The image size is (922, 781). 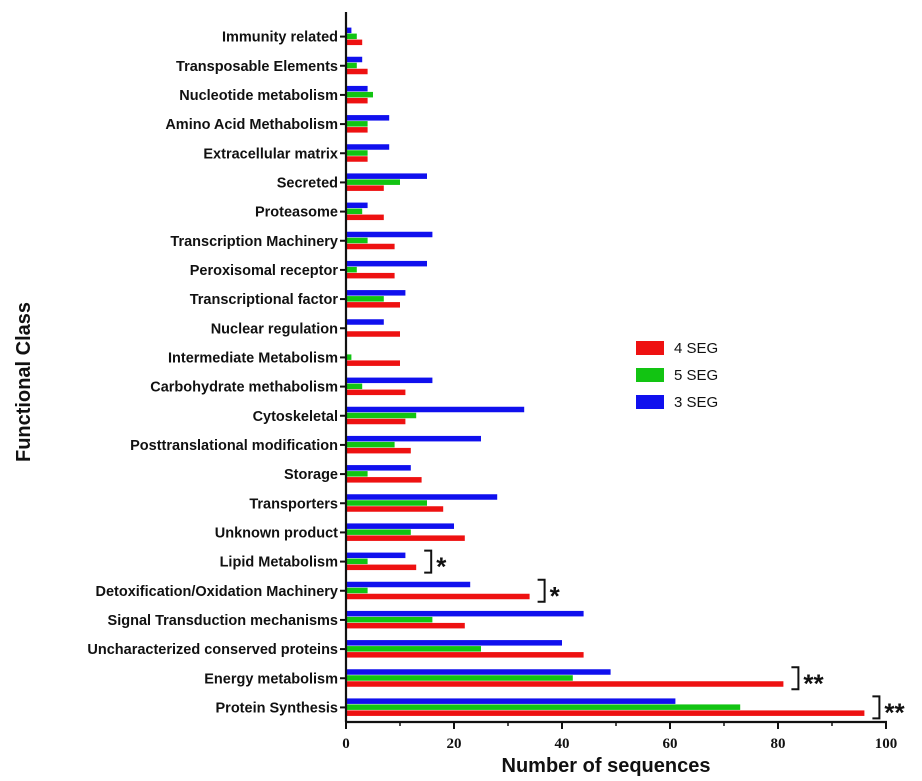 What do you see at coordinates (670, 744) in the screenshot?
I see `x-tick-label: 60` at bounding box center [670, 744].